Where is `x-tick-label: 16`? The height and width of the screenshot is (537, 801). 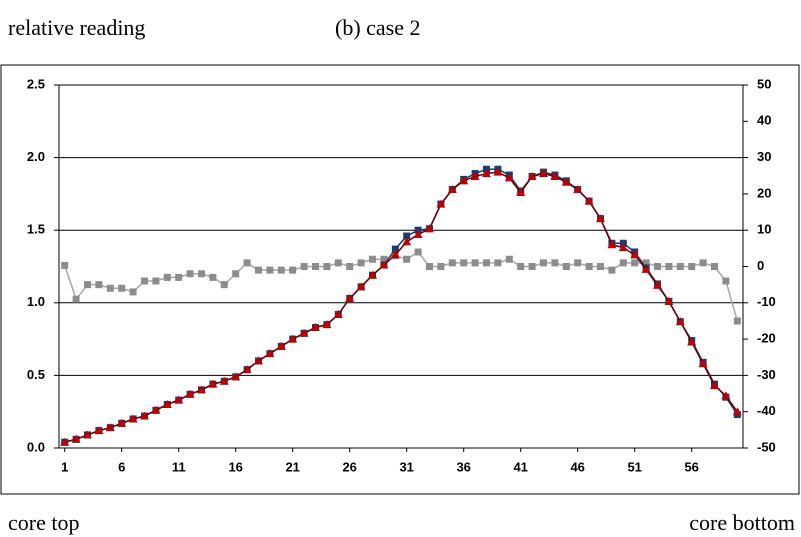 x-tick-label: 16 is located at coordinates (235, 466).